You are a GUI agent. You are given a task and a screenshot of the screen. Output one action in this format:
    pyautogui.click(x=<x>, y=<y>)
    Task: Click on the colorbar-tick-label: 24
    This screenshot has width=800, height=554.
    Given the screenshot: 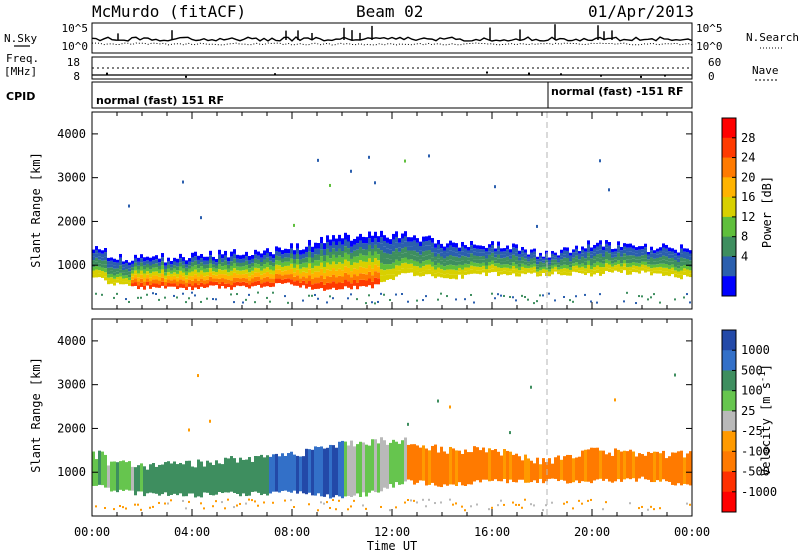 What is the action you would take?
    pyautogui.click(x=748, y=158)
    